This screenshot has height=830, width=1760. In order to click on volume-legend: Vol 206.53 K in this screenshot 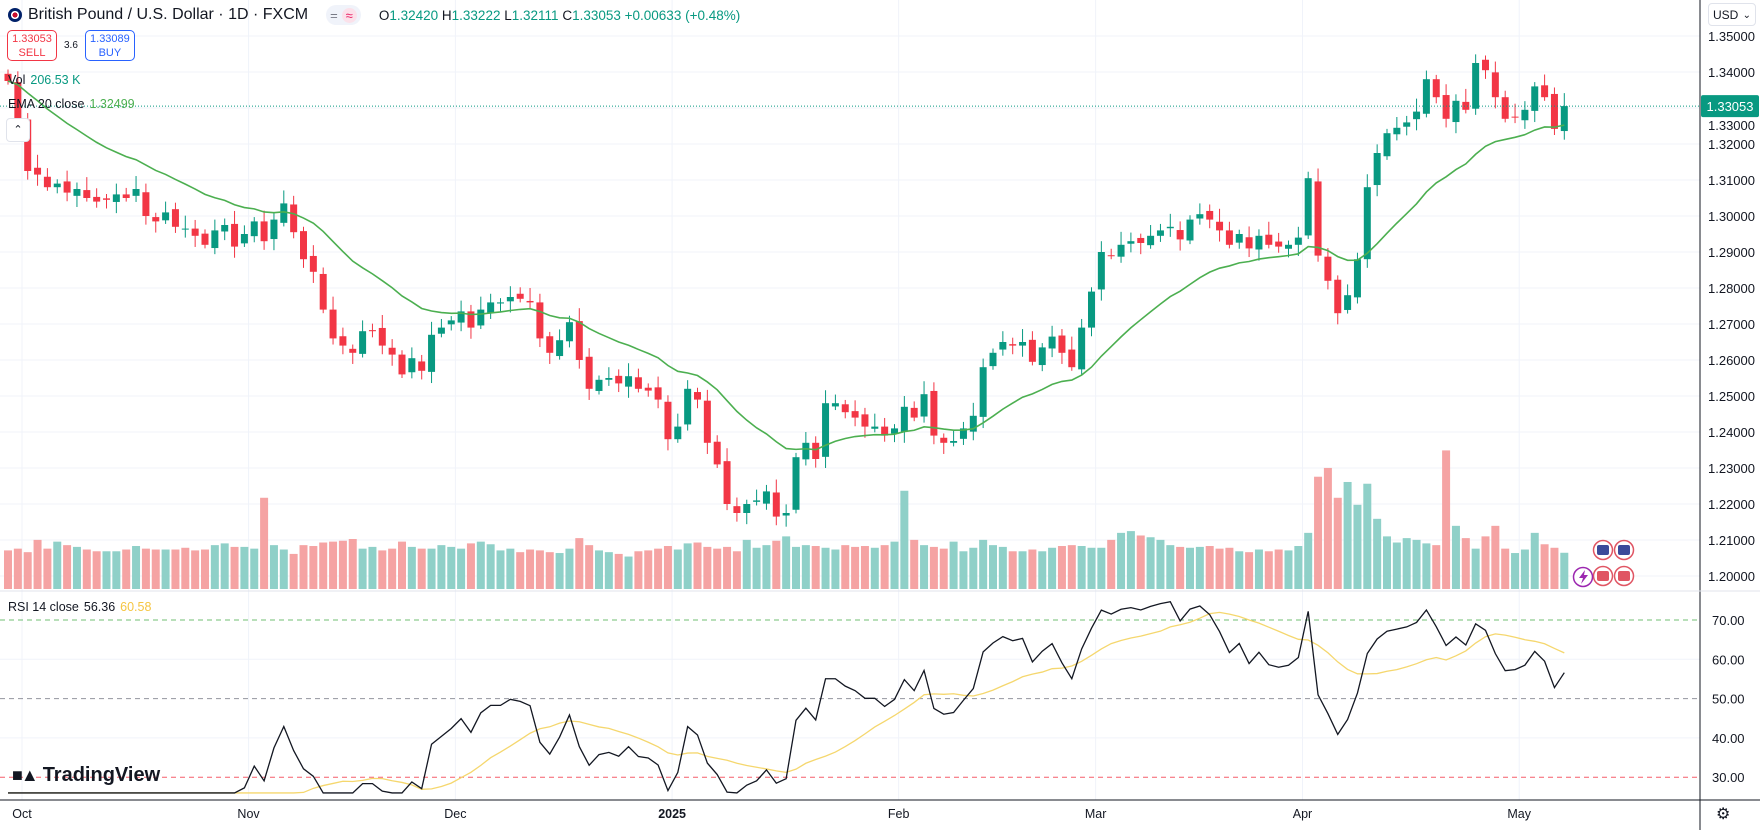, I will do `click(44, 80)`.